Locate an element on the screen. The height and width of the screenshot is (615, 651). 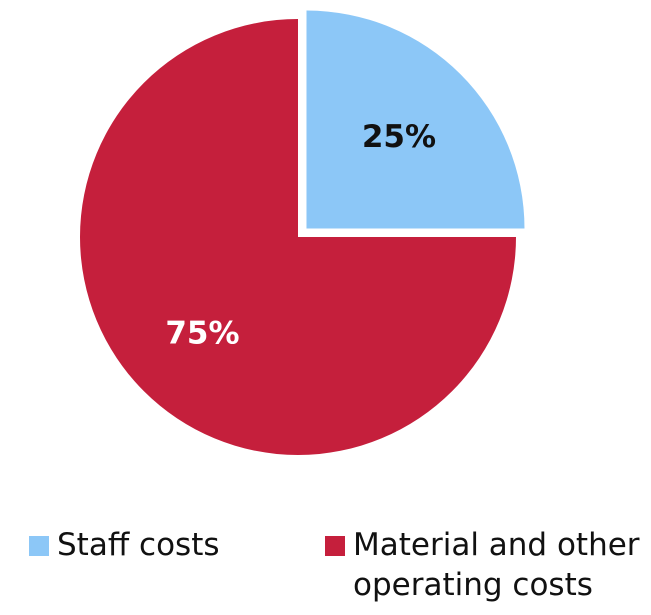
pie-slice-staff-costs is located at coordinates (415, 119).